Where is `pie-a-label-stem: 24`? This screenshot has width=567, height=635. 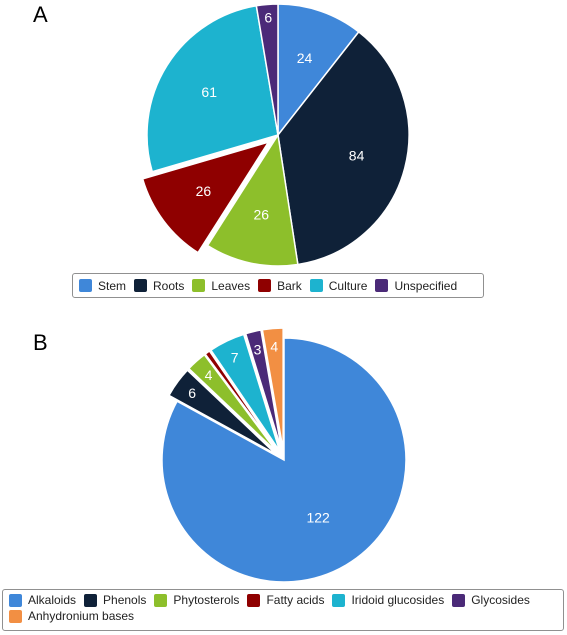 pie-a-label-stem: 24 is located at coordinates (305, 58).